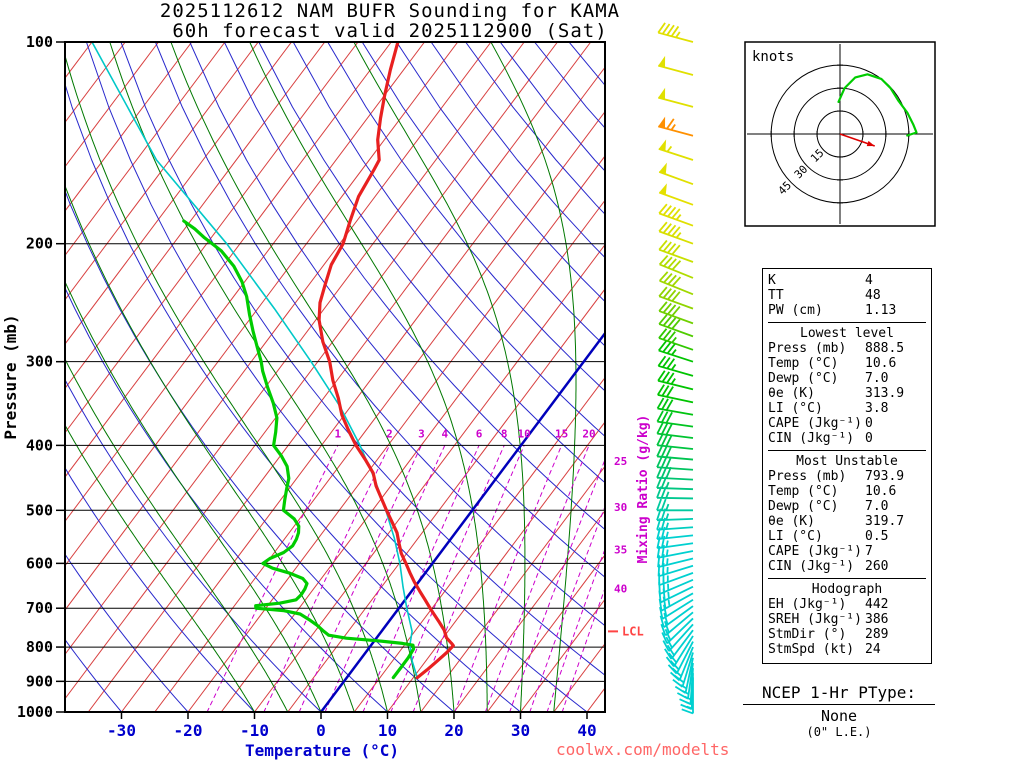  I want to click on index-label: StmDir (°), so click(807, 634).